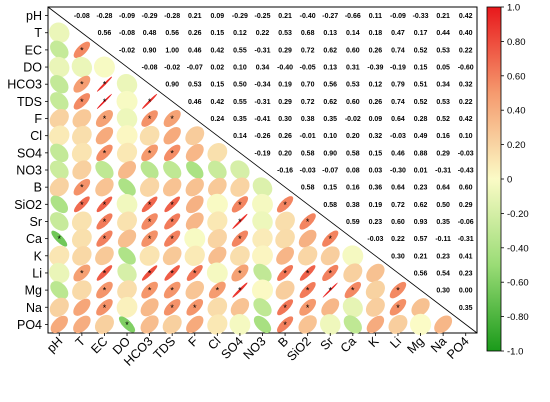 The height and width of the screenshot is (402, 550). I want to click on coefficient-label: 0.10, so click(466, 136).